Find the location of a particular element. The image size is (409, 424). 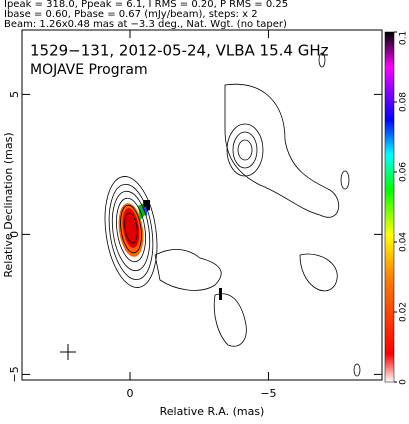

y-tick-label: −5 is located at coordinates (14, 374).